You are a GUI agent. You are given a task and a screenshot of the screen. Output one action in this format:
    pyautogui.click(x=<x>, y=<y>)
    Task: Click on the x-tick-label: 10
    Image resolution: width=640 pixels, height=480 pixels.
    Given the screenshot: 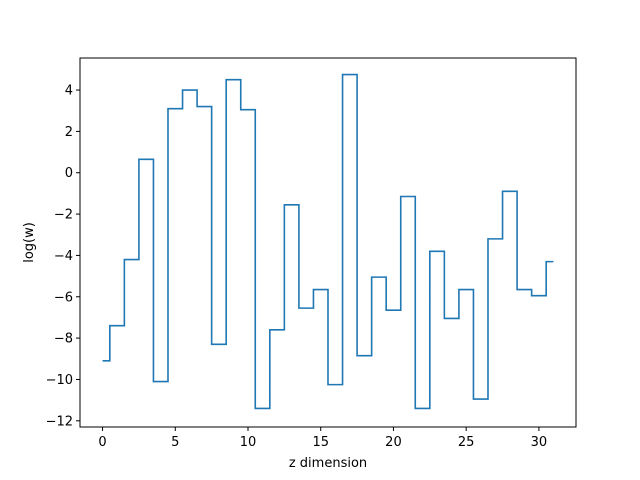 What is the action you would take?
    pyautogui.click(x=248, y=442)
    